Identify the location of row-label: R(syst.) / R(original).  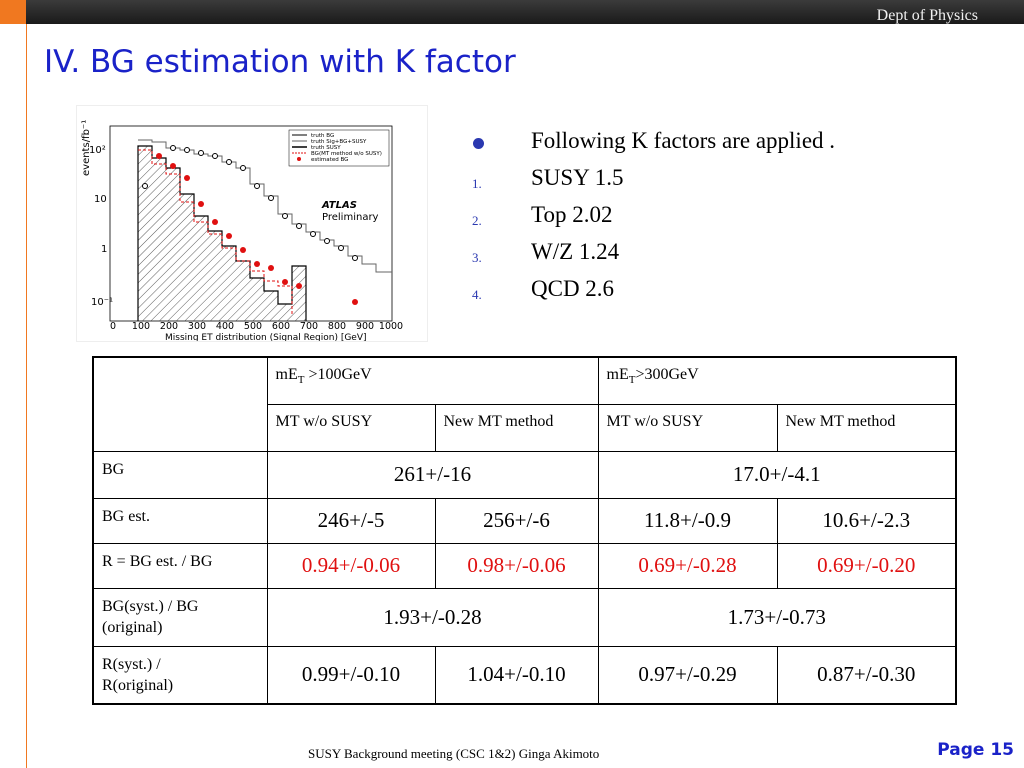
(180, 675).